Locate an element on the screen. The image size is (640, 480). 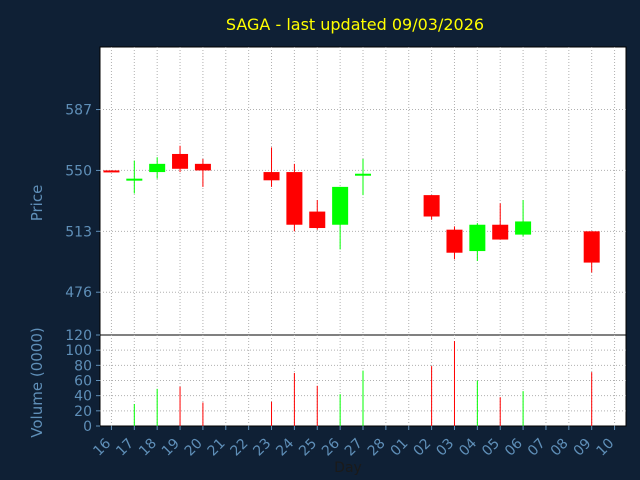
x-tick-label: 04 is located at coordinates (468, 447).